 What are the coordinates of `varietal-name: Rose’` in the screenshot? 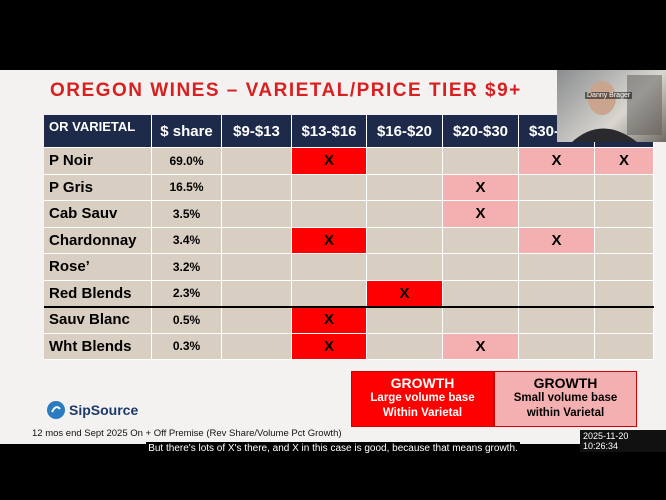 It's located at (98, 267).